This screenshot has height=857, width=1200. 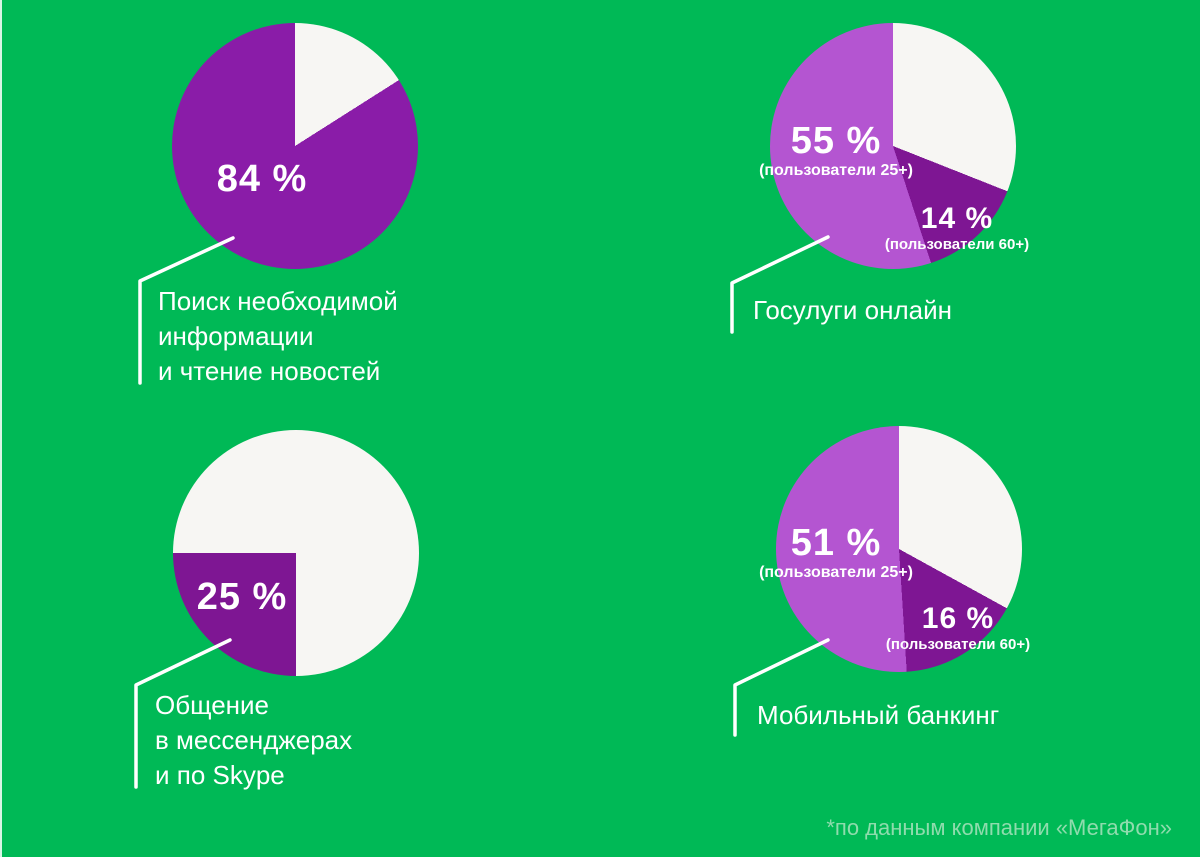 I want to click on caption-line: Мобильный банкинг, so click(x=878, y=715).